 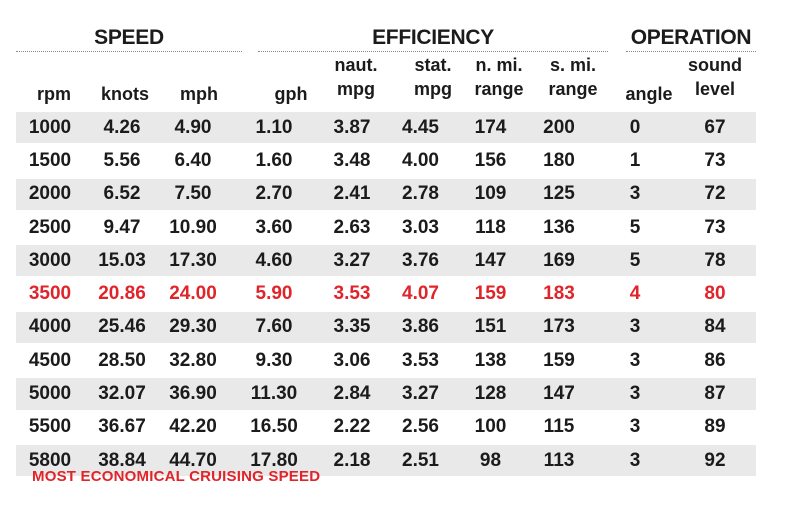 I want to click on cell-gph: 9.30, so click(x=274, y=360).